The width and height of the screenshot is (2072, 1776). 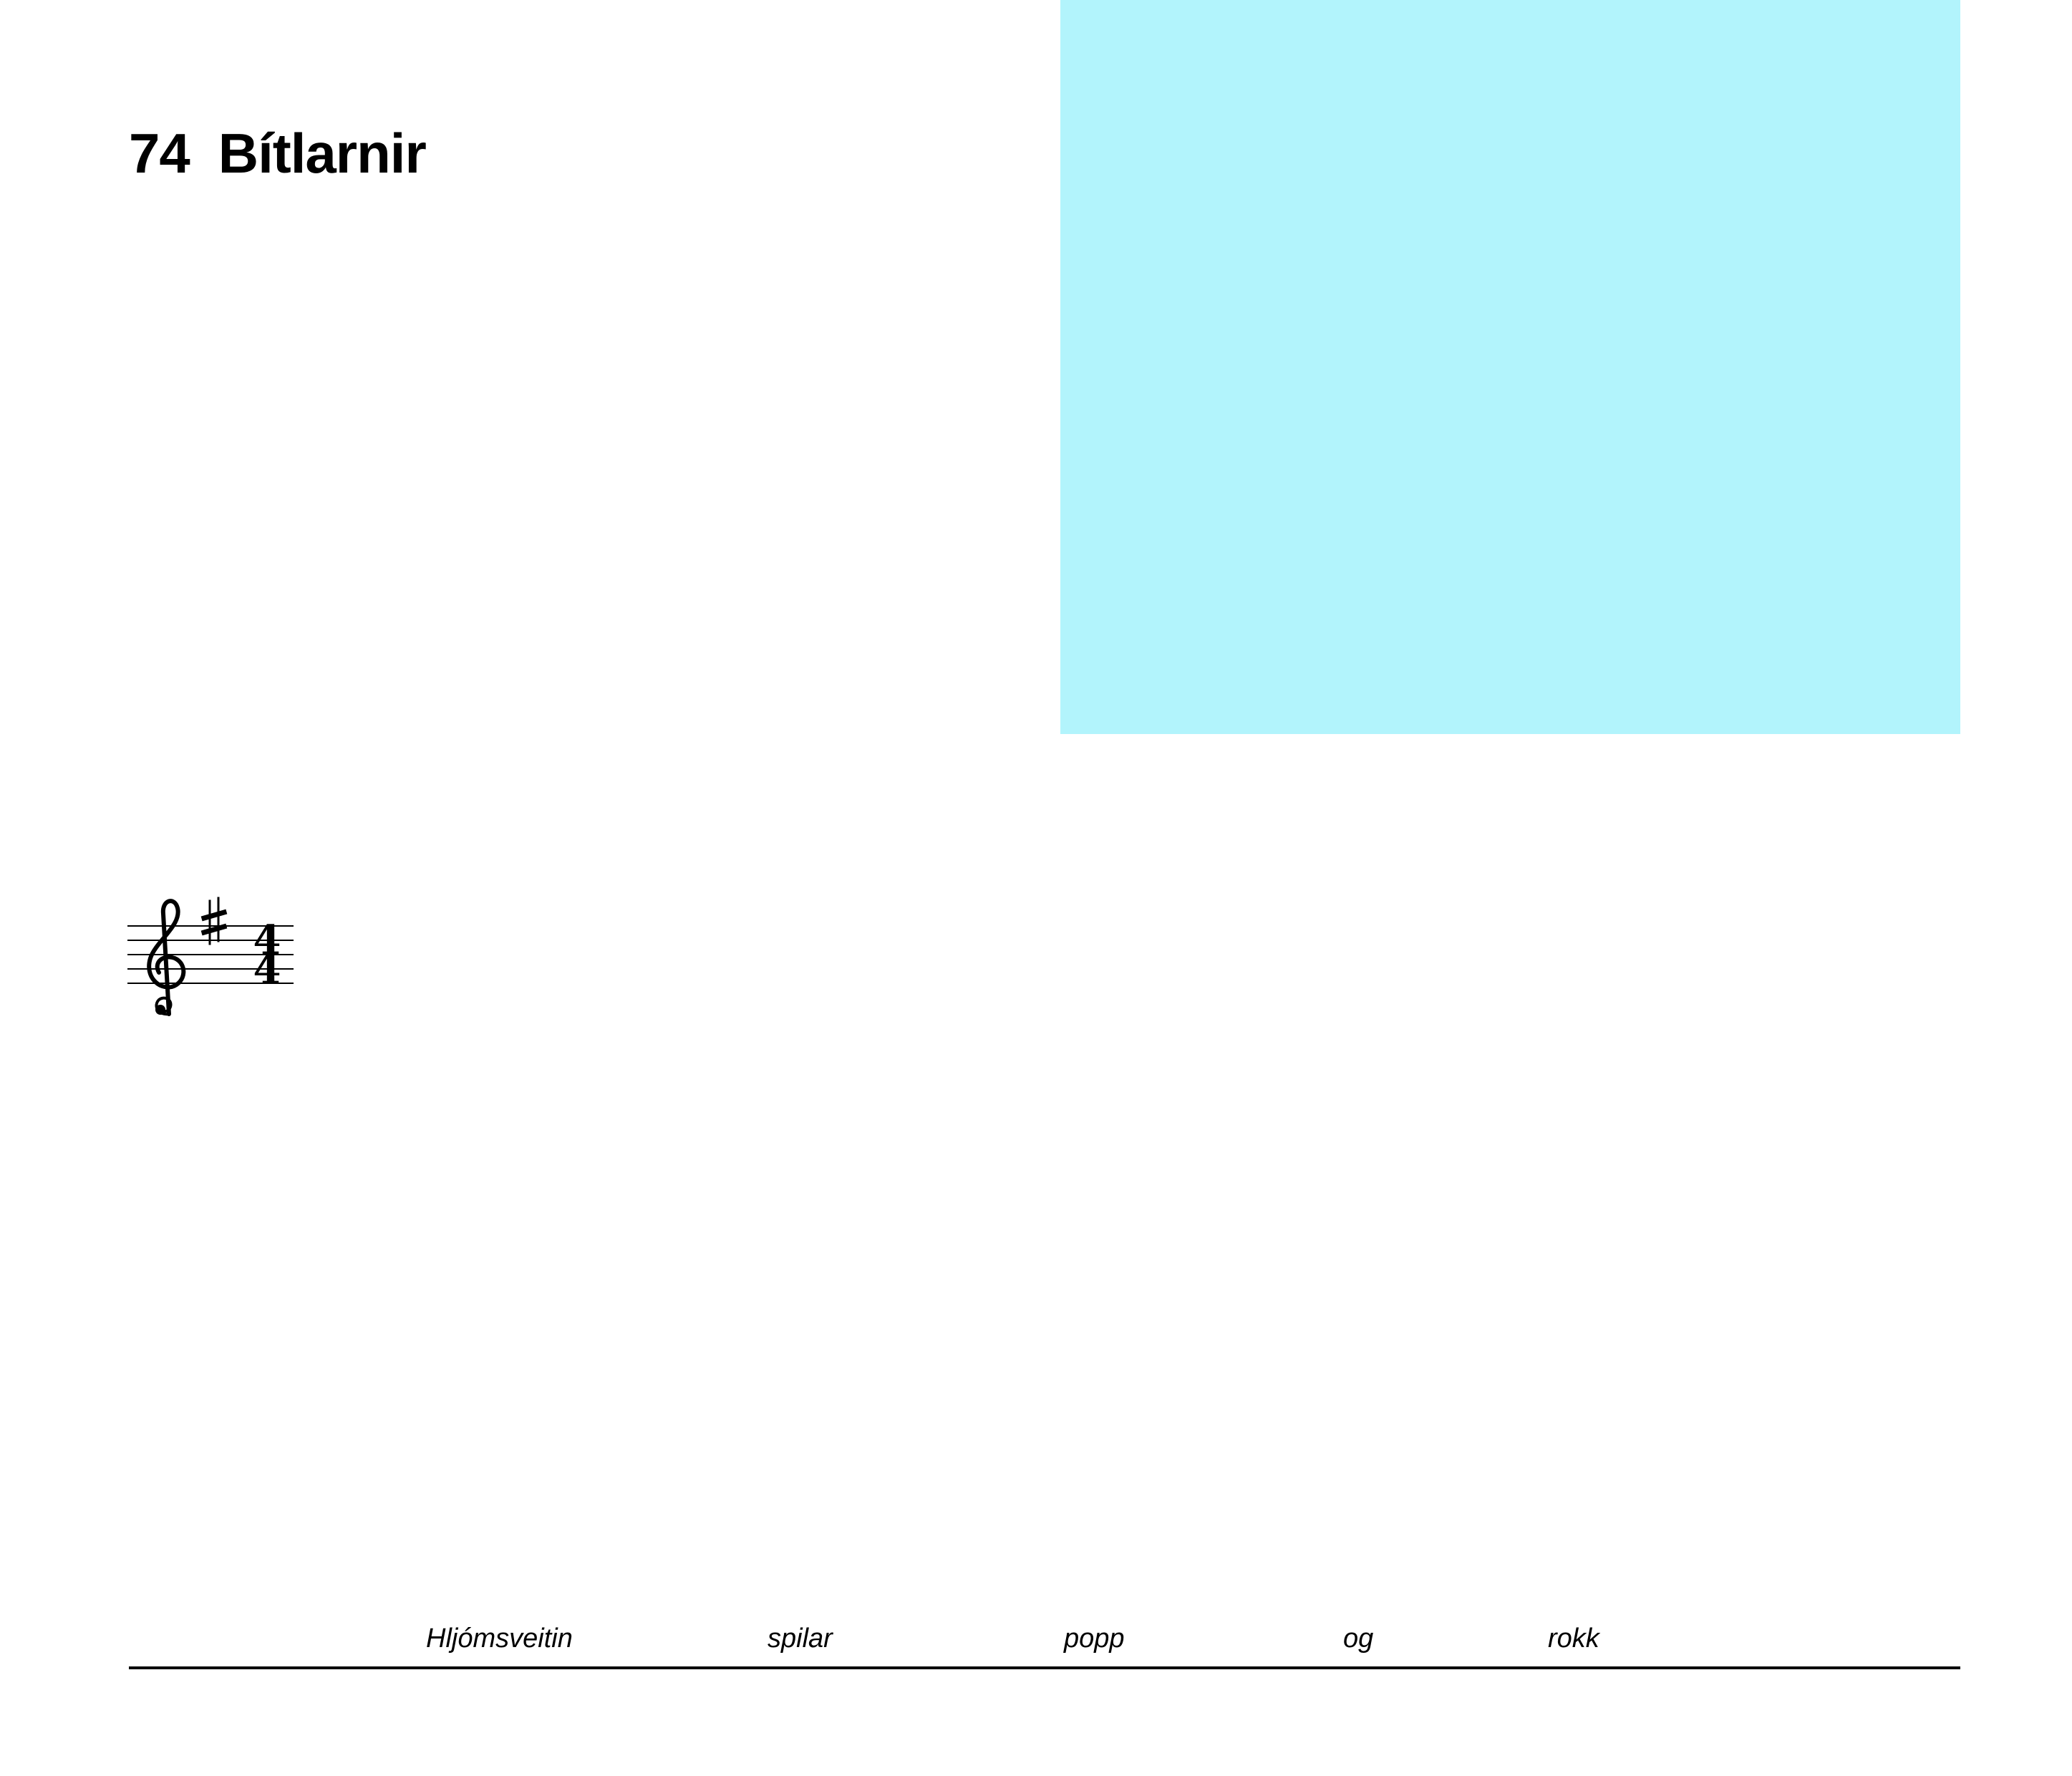 I want to click on time-signature-denominator: 4, so click(x=267, y=969).